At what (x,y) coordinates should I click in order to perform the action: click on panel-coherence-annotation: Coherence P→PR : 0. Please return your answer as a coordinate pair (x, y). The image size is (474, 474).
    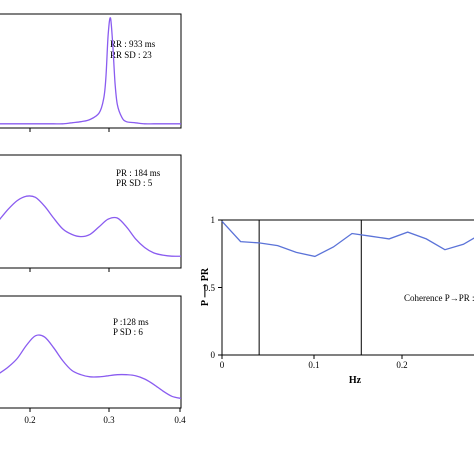
    Looking at the image, I should click on (439, 298).